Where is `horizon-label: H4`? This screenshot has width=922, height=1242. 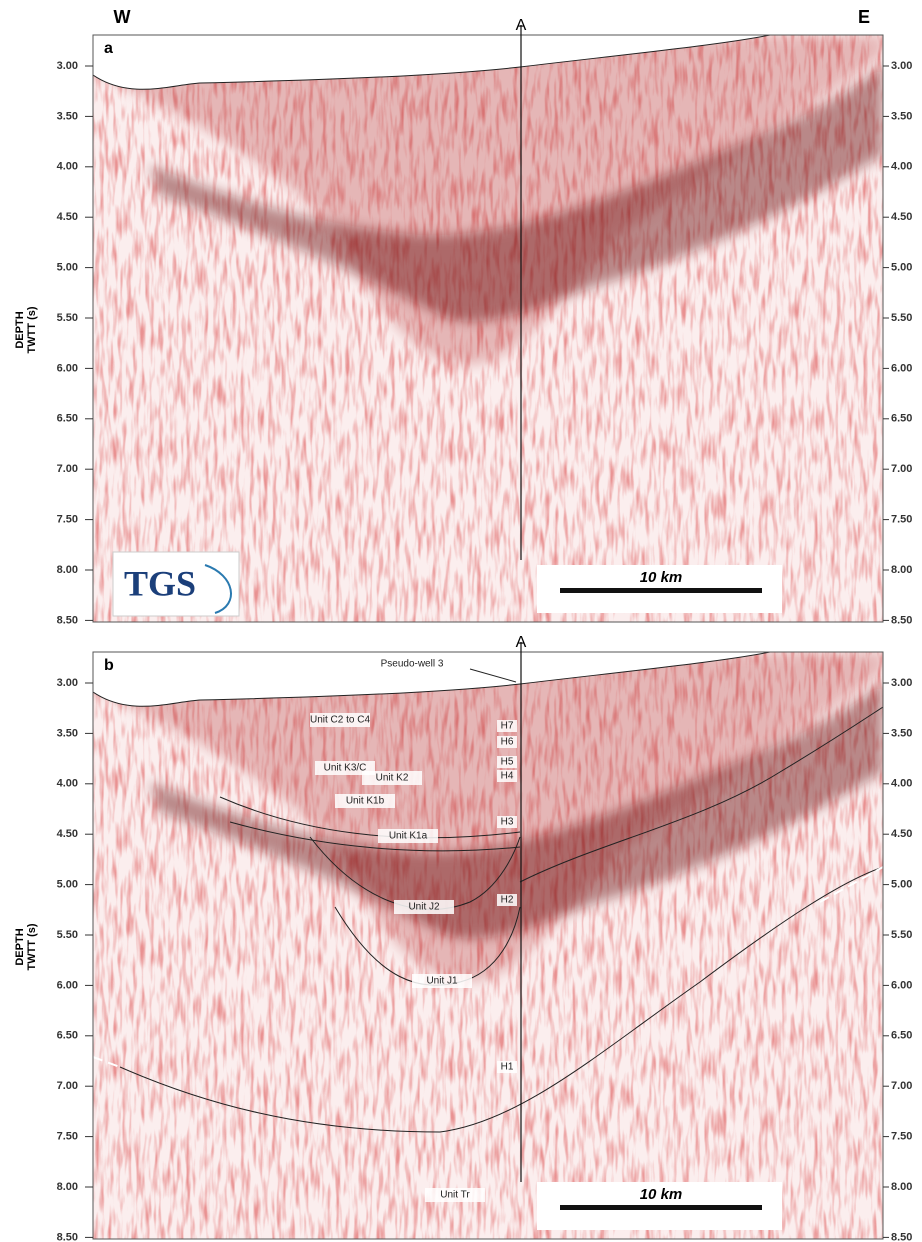 horizon-label: H4 is located at coordinates (507, 776).